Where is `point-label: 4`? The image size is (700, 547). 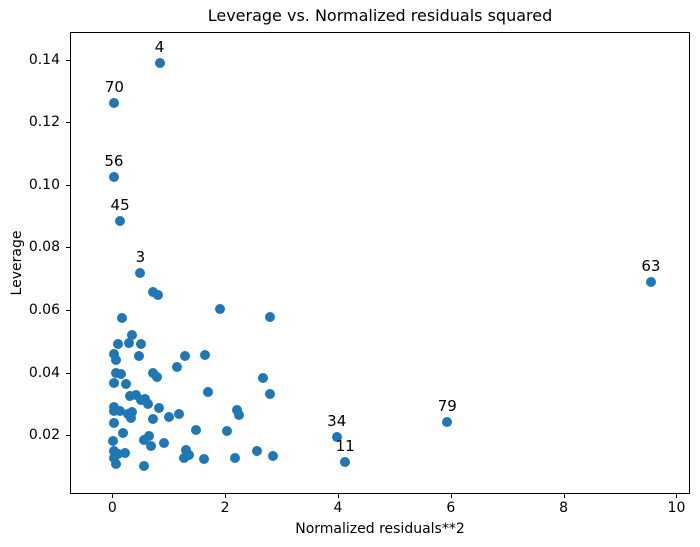
point-label: 4 is located at coordinates (159, 46).